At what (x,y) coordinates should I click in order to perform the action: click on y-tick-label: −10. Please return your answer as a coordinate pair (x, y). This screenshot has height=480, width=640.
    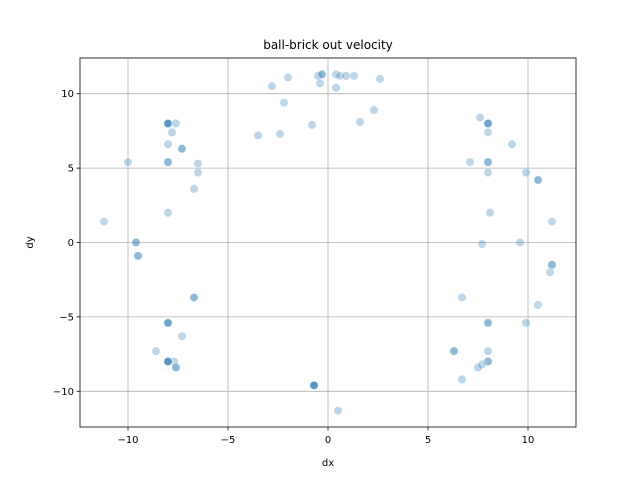
    Looking at the image, I should click on (63, 392).